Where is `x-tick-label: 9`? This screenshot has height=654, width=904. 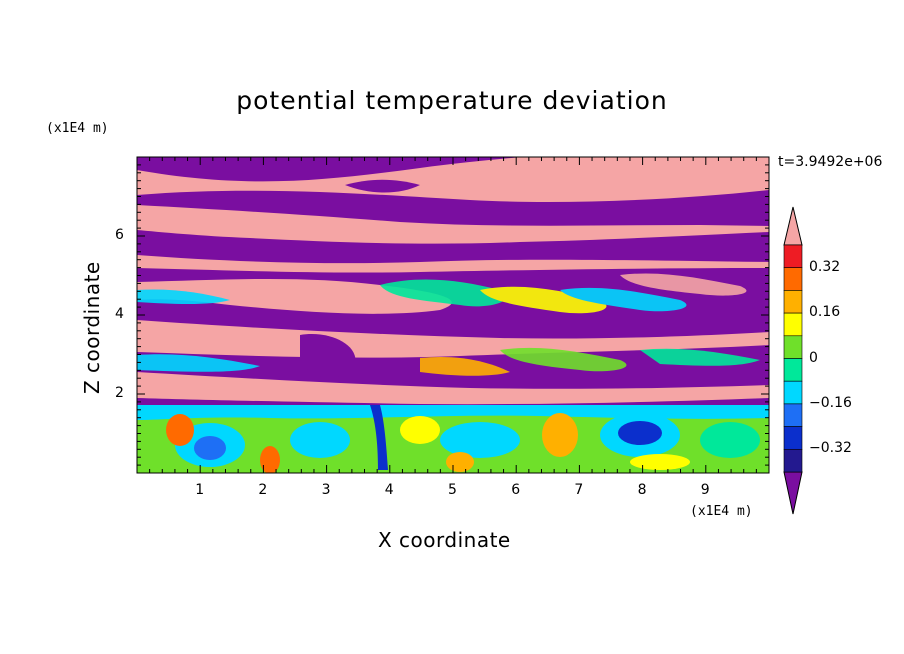
x-tick-label: 9 is located at coordinates (705, 490).